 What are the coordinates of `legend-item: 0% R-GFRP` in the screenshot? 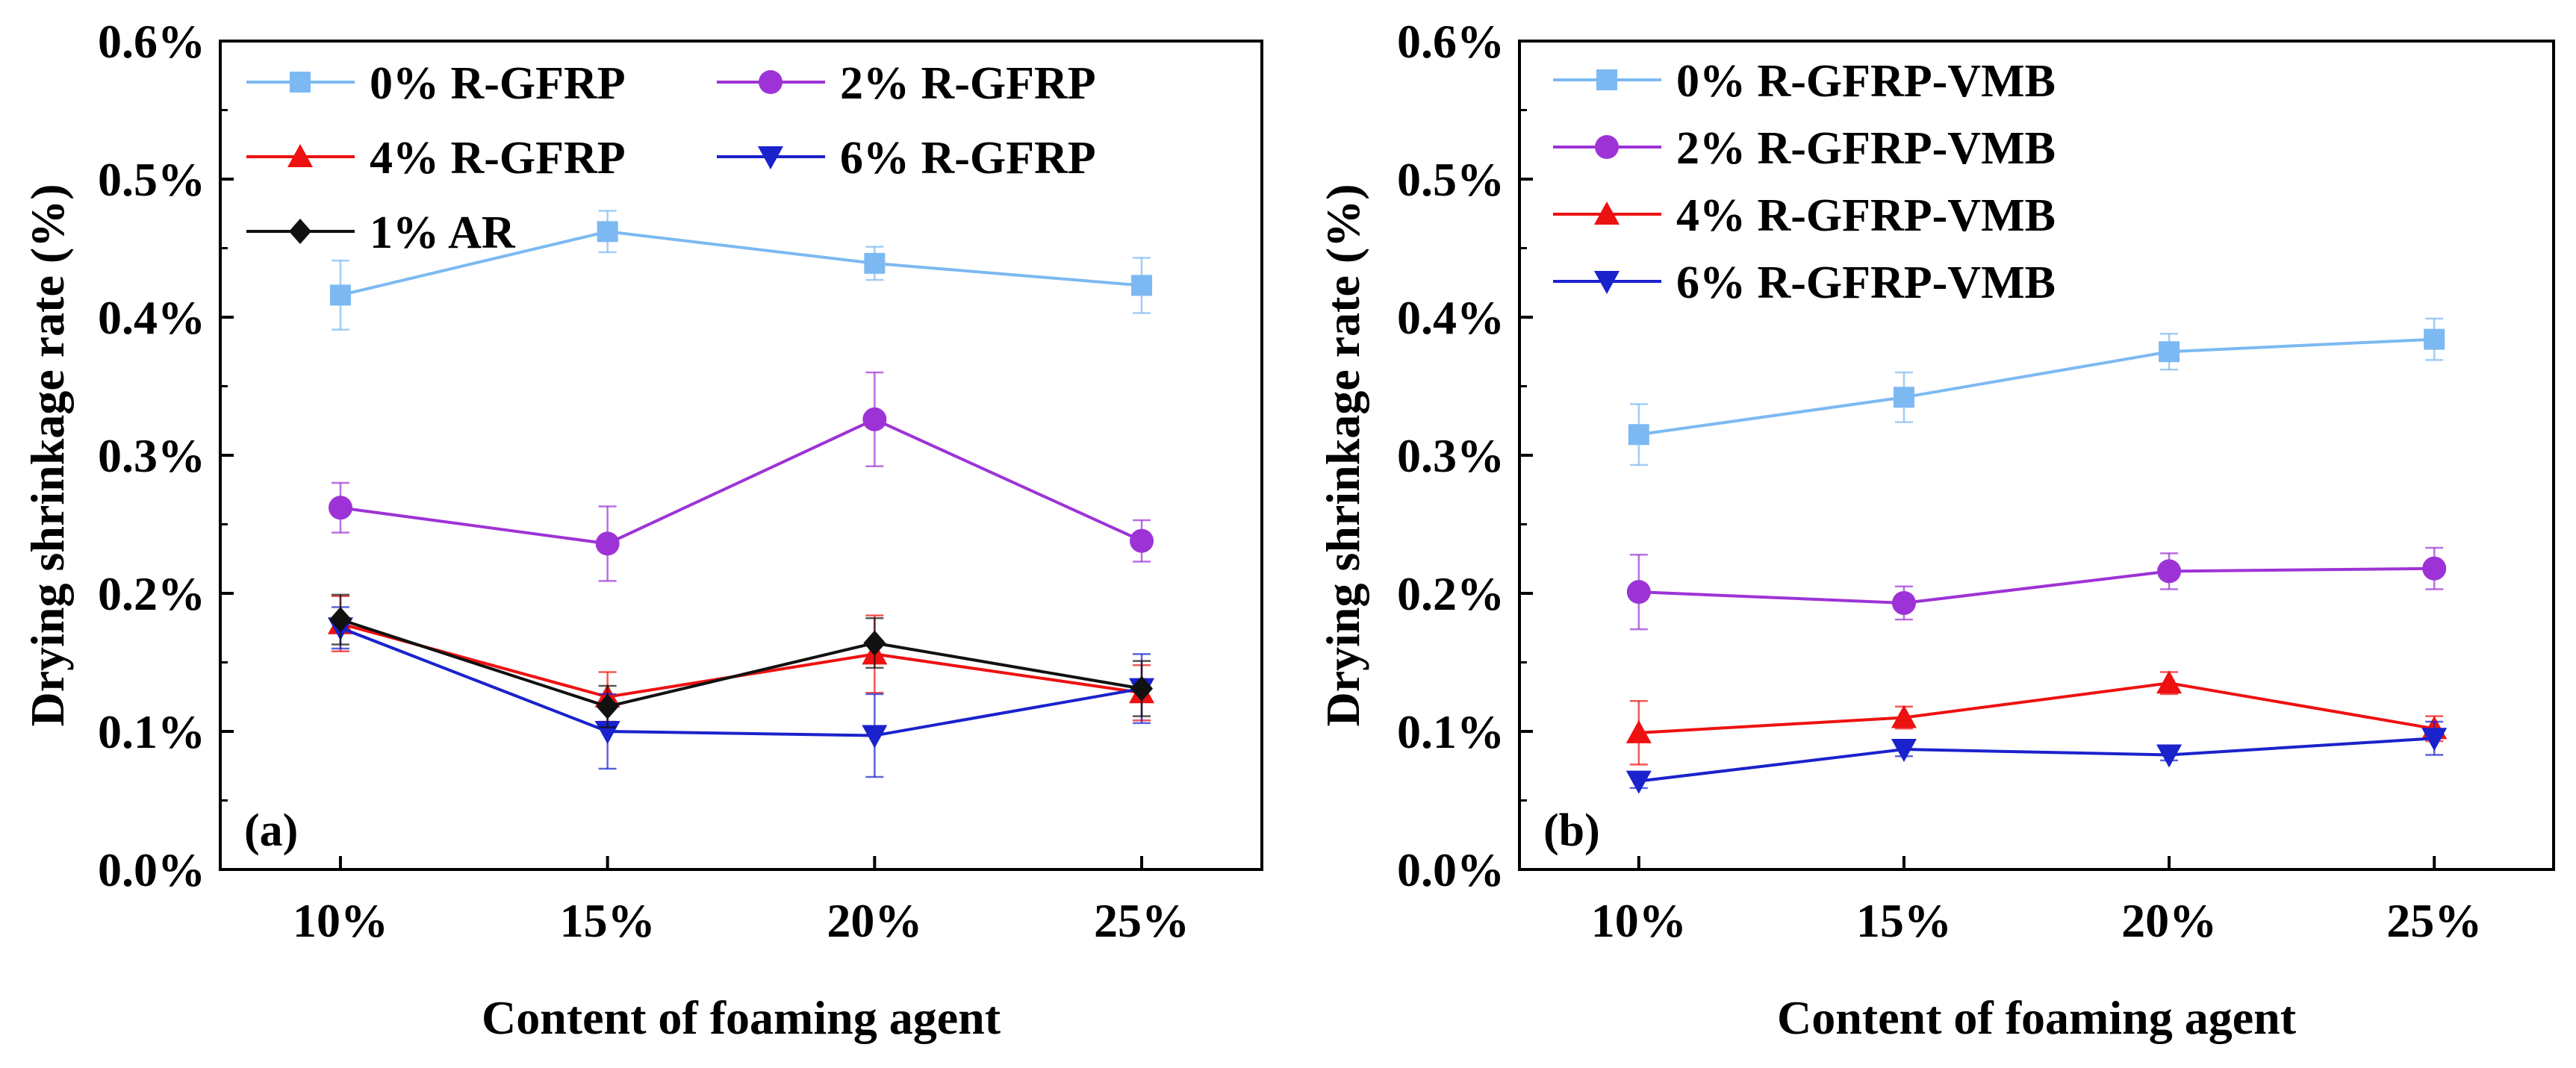 It's located at (436, 83).